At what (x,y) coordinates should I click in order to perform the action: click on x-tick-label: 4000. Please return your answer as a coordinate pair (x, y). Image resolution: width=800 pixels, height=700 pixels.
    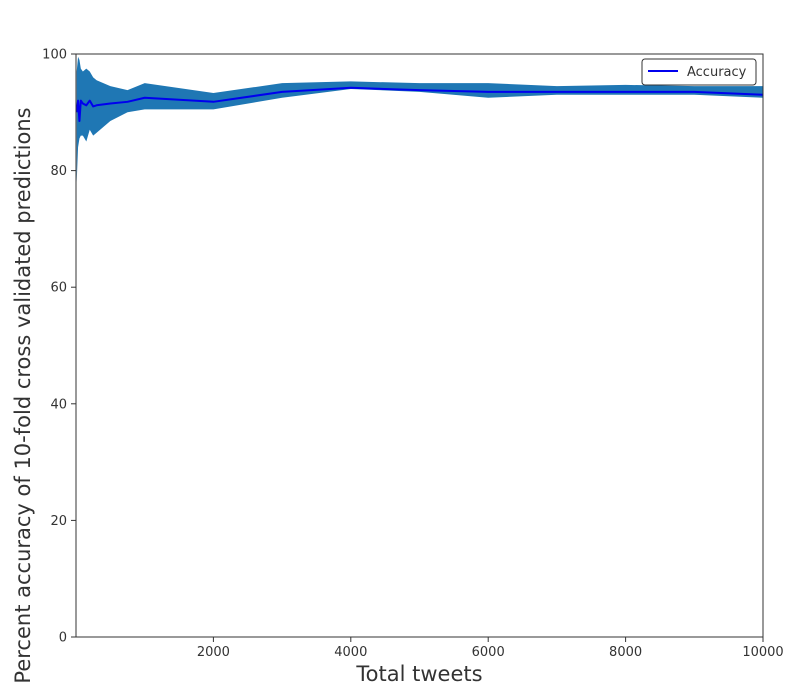
    Looking at the image, I should click on (350, 652).